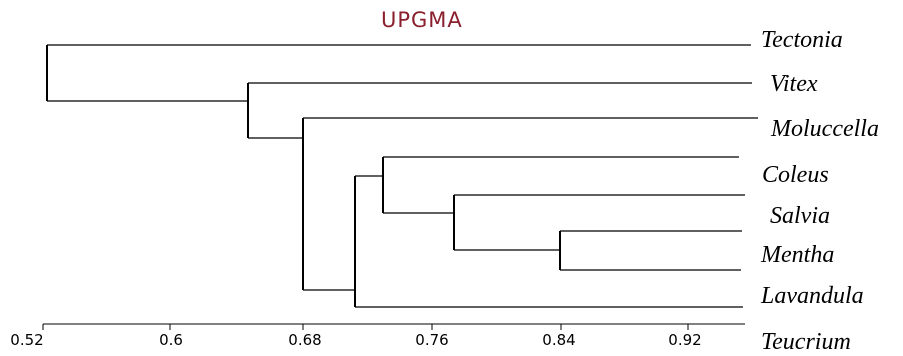 The height and width of the screenshot is (356, 903). What do you see at coordinates (393, 326) in the screenshot?
I see `scale-axis` at bounding box center [393, 326].